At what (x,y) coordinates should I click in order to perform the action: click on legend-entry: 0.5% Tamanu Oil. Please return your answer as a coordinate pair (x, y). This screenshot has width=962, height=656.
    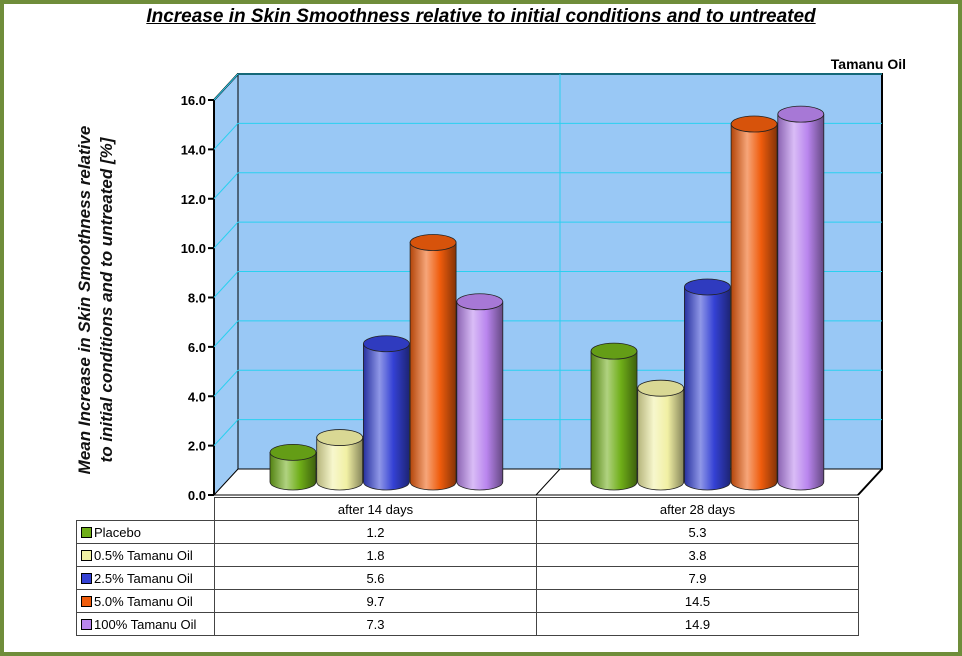
    Looking at the image, I should click on (145, 555).